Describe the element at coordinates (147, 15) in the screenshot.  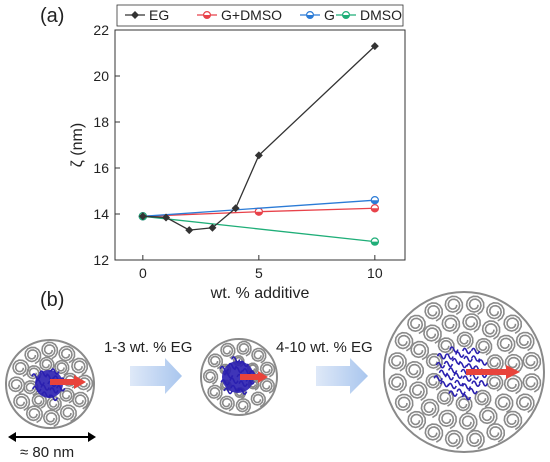
I see `legend-entry: EG` at that location.